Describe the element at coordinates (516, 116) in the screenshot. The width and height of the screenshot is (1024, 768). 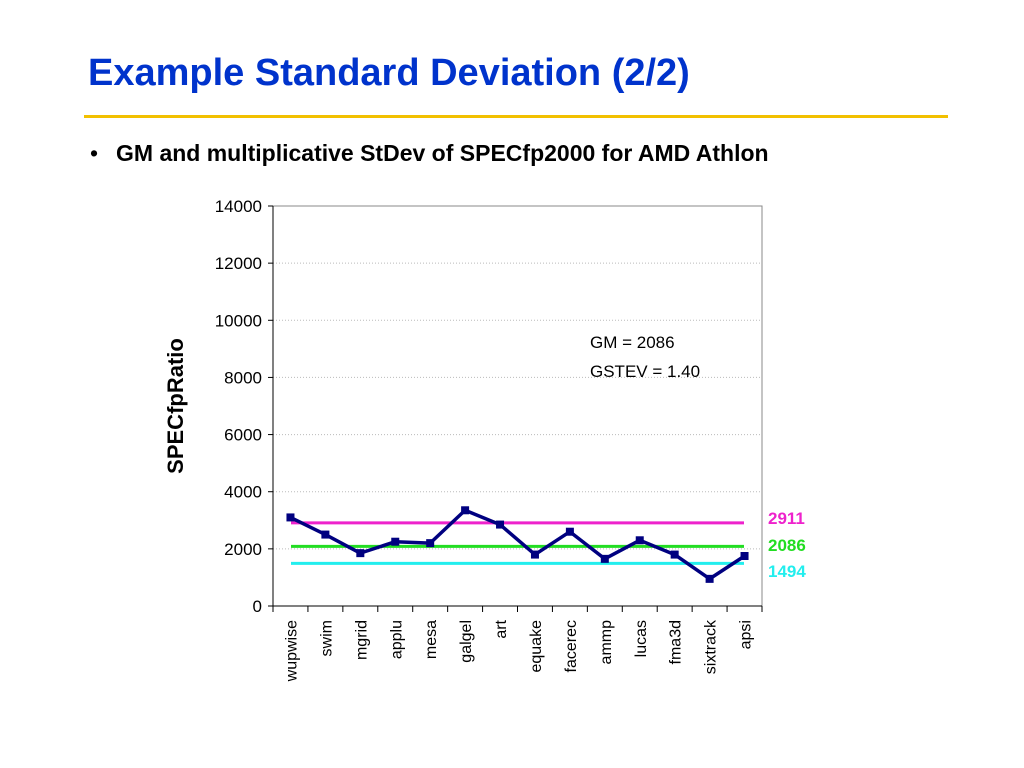
I see `title-divider` at that location.